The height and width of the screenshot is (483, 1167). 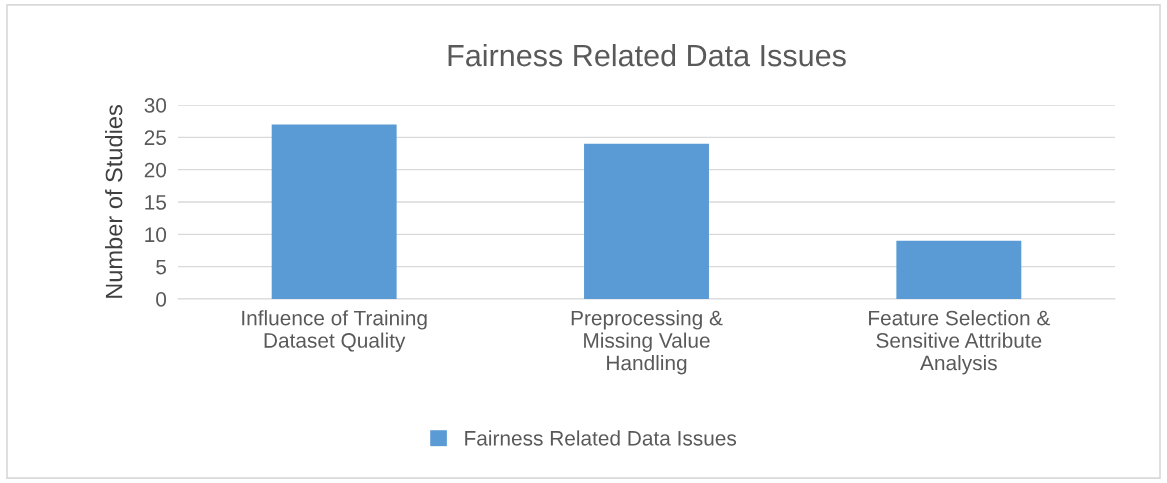 I want to click on y-tick-label: 10, so click(x=156, y=235).